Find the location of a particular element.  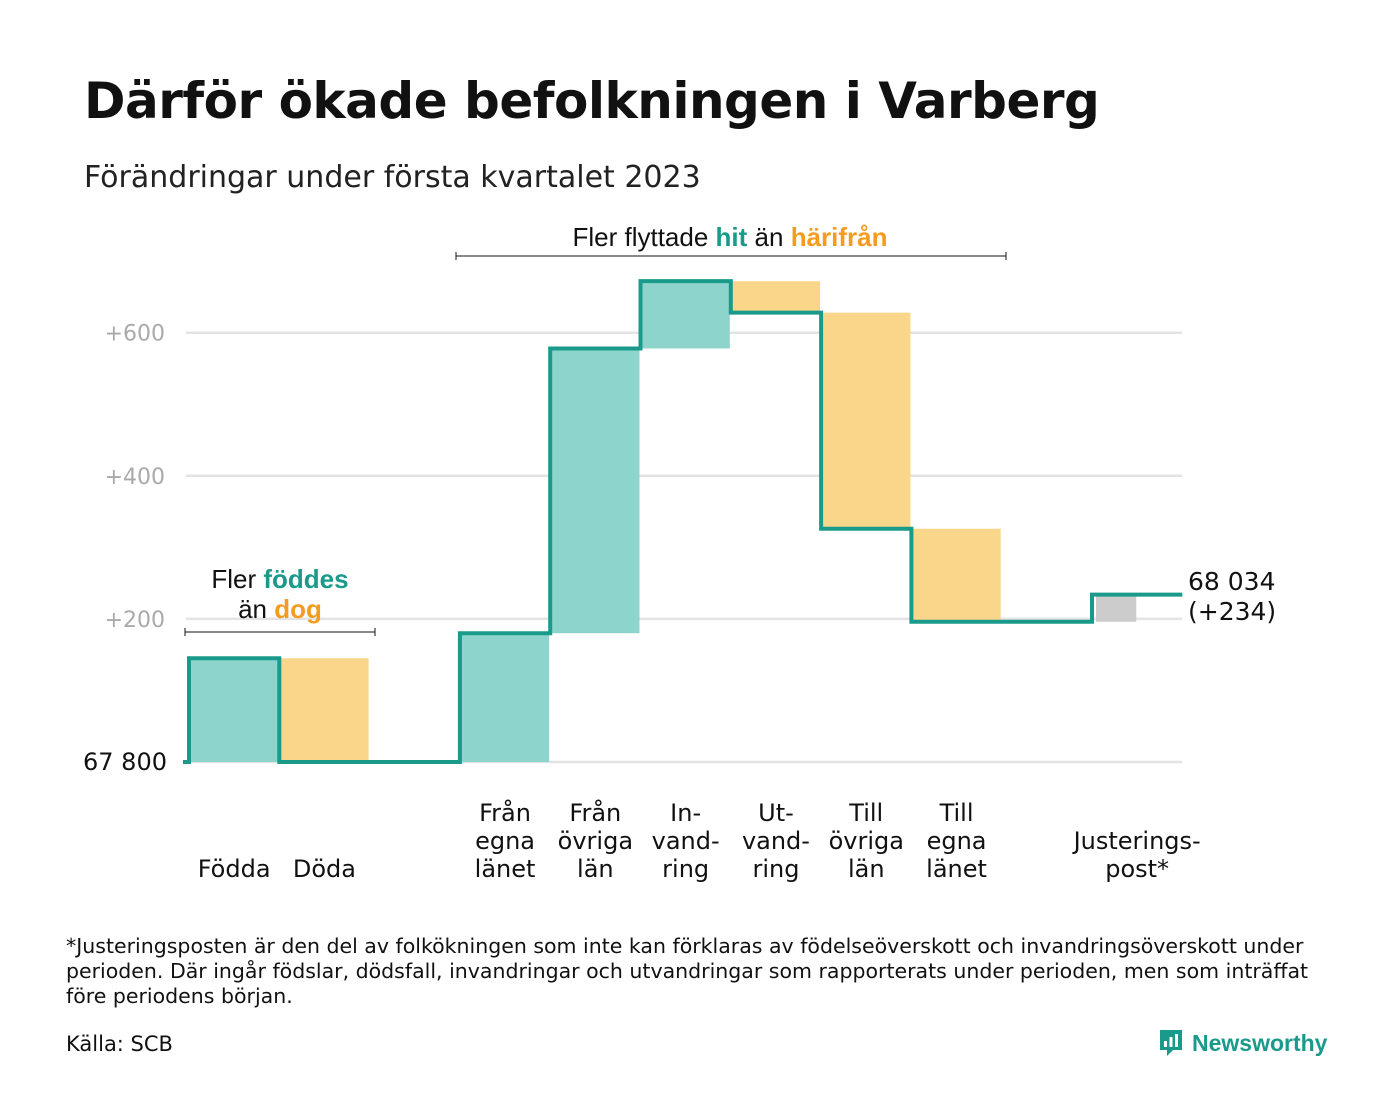

x-tick-label: Ut- is located at coordinates (776, 813).